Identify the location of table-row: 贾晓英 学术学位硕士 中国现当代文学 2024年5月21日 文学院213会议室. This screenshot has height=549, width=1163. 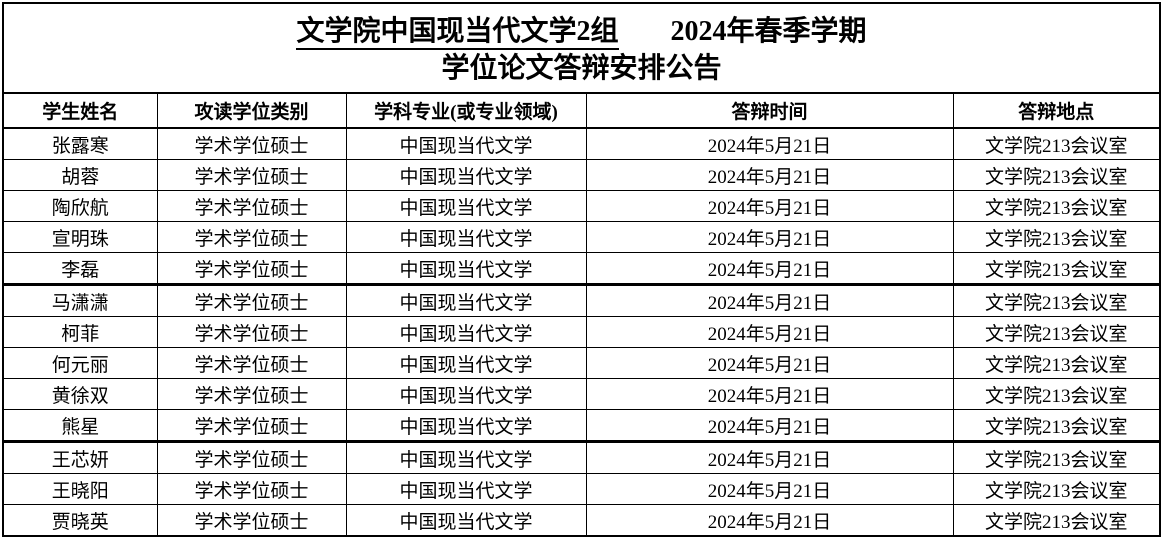
(581, 519).